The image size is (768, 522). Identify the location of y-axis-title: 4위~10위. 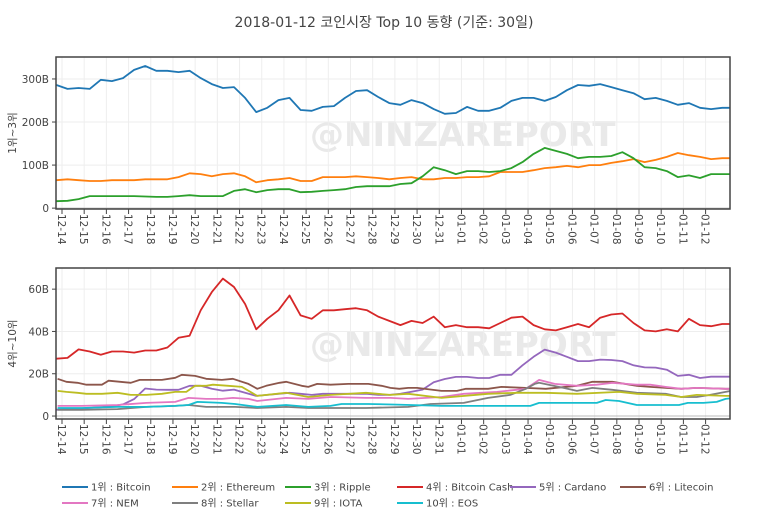
(12, 343).